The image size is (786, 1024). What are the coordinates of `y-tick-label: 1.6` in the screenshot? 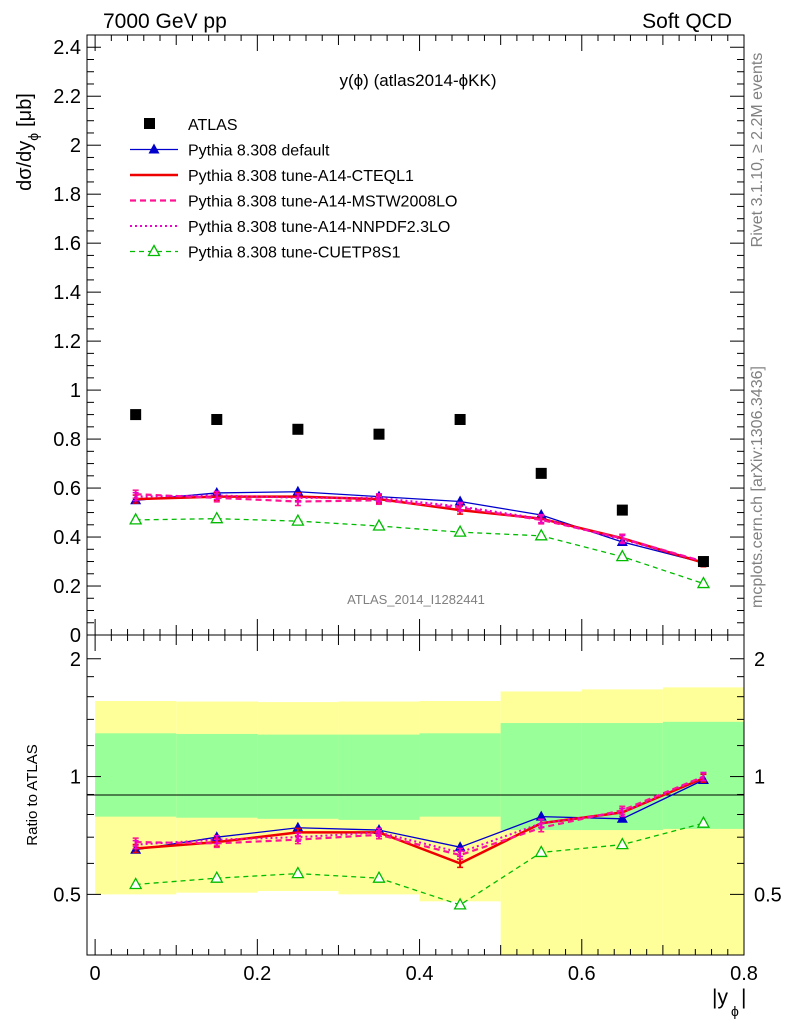 It's located at (67, 244).